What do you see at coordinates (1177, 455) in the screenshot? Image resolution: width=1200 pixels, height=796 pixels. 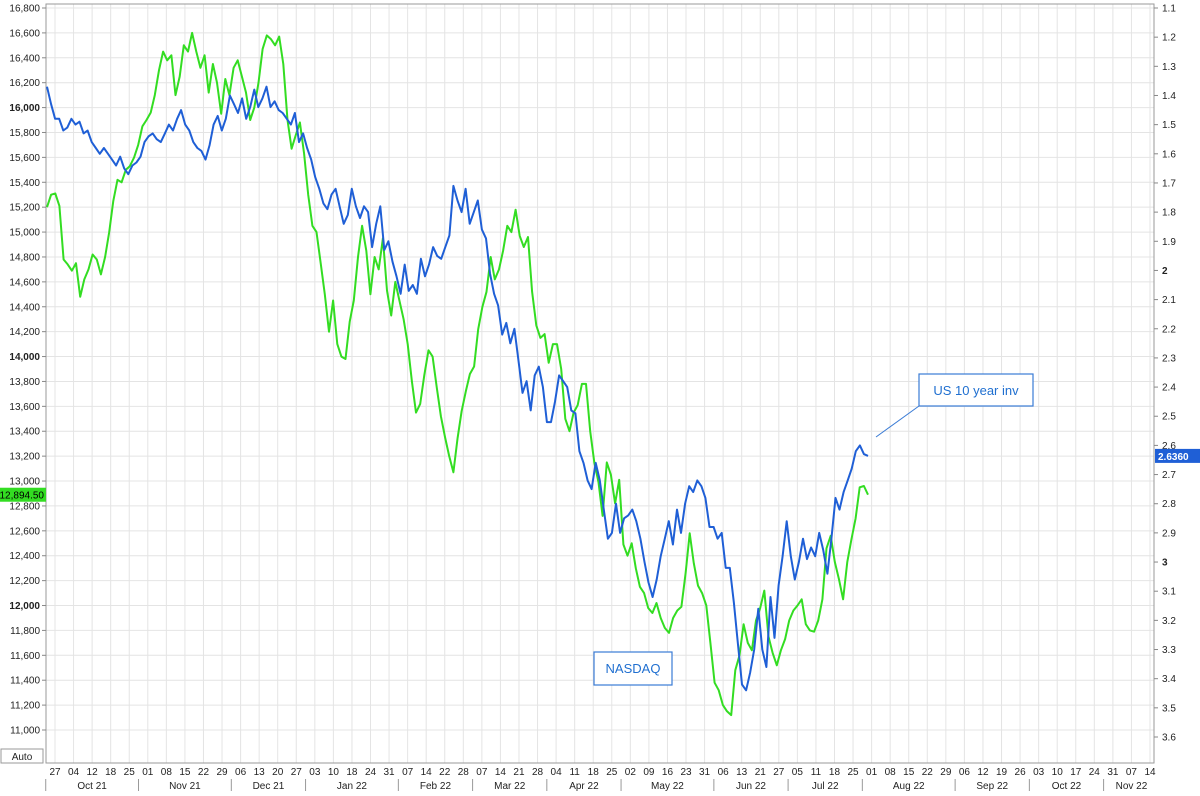 I see `us10y-value-badge` at bounding box center [1177, 455].